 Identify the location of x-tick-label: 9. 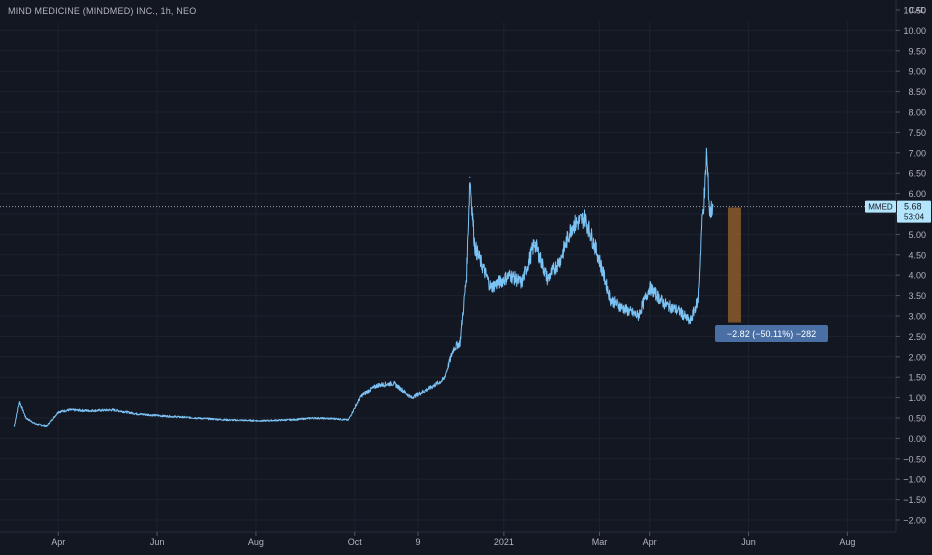
(417, 542).